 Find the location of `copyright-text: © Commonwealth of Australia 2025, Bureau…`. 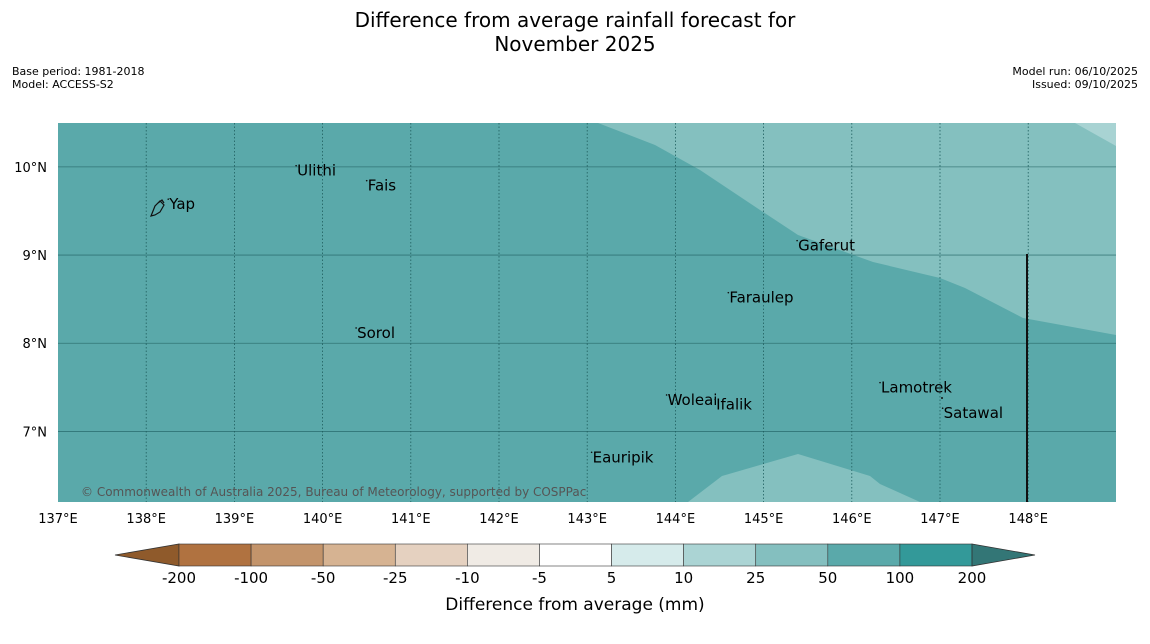

copyright-text: © Commonwealth of Australia 2025, Bureau… is located at coordinates (333, 492).